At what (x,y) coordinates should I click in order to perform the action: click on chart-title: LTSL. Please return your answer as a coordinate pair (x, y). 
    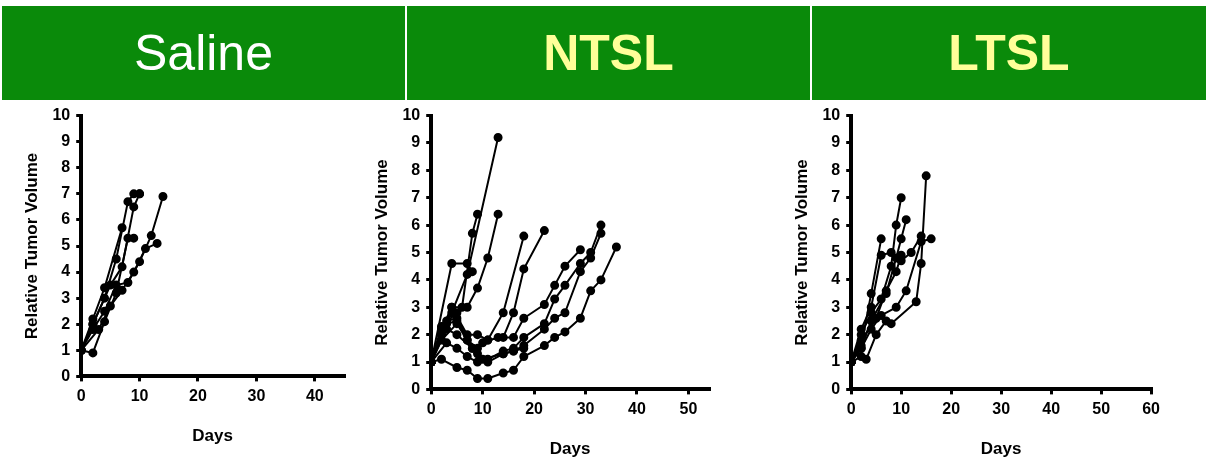
    Looking at the image, I should click on (1008, 53).